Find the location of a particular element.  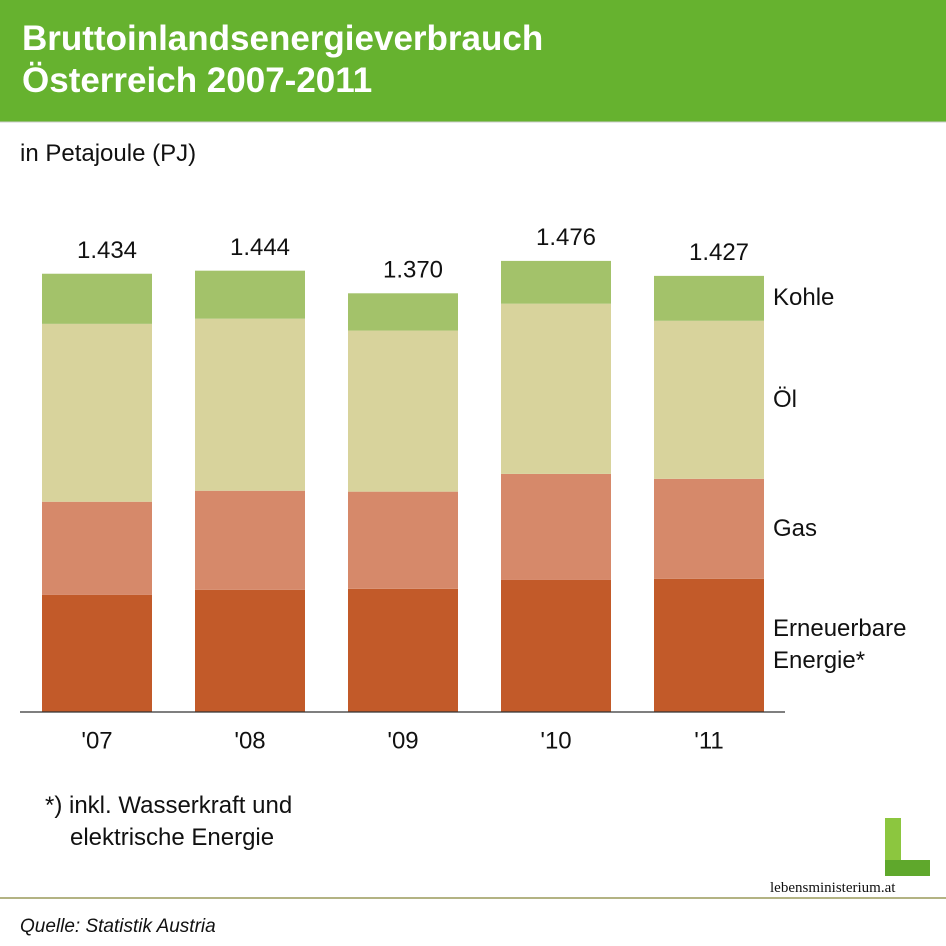

header-band is located at coordinates (473, 61).